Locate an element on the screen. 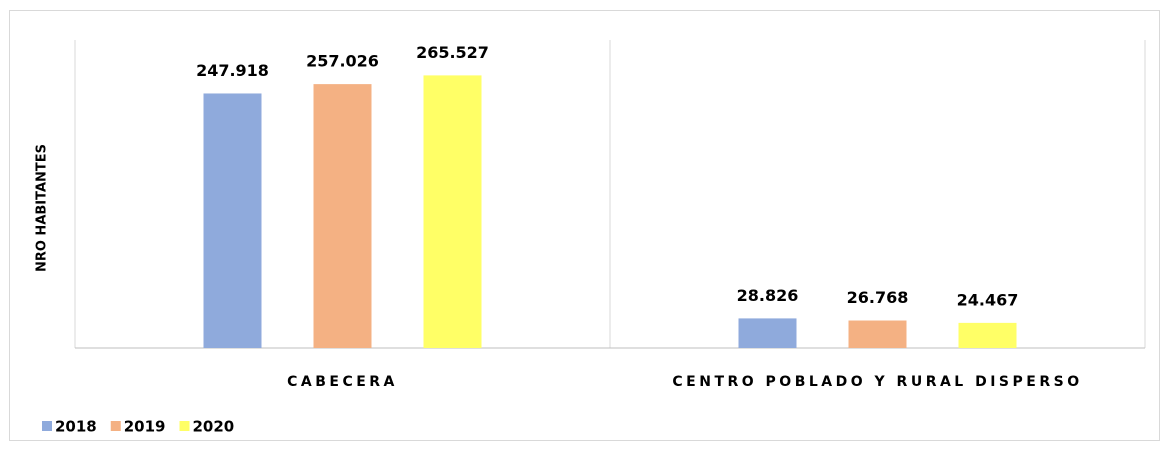 The width and height of the screenshot is (1169, 452). y-axis-label: NRO HABITANTES is located at coordinates (42, 208).